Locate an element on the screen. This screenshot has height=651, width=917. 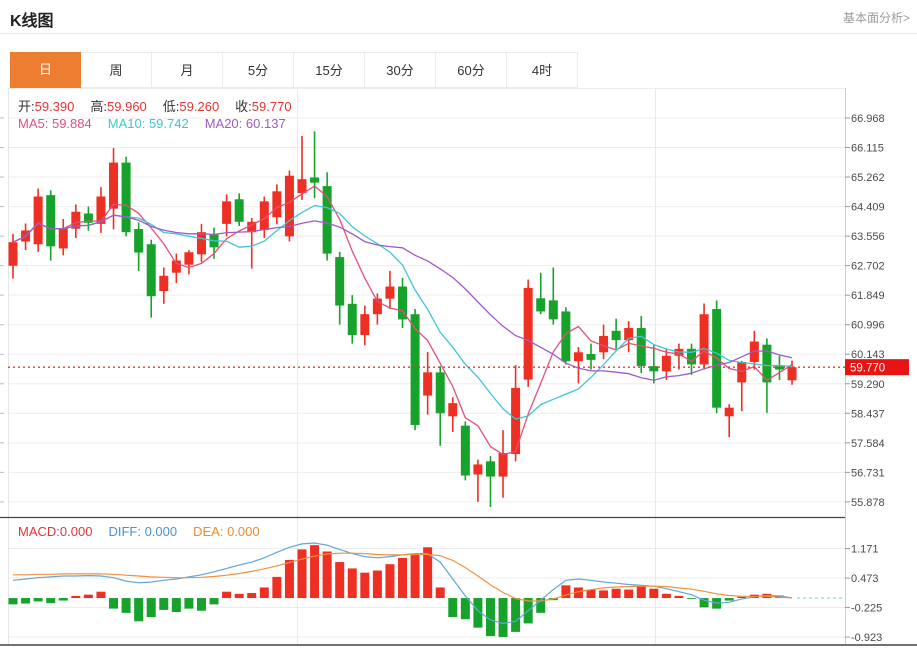
tab-month: 月 is located at coordinates (187, 70).